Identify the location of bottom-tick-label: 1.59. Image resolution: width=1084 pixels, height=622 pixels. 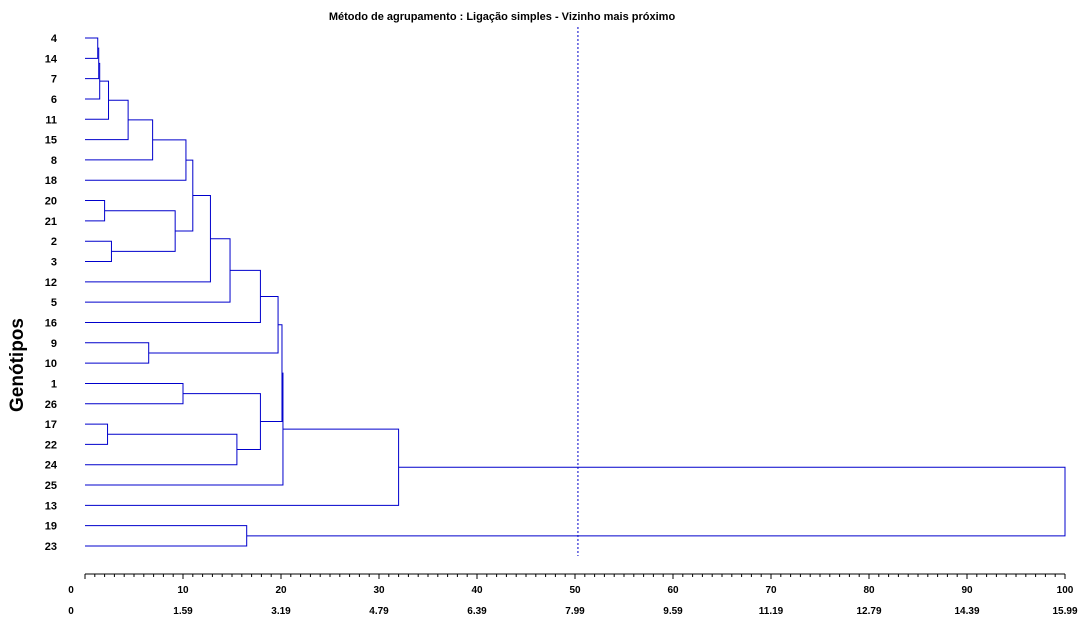
(183, 611).